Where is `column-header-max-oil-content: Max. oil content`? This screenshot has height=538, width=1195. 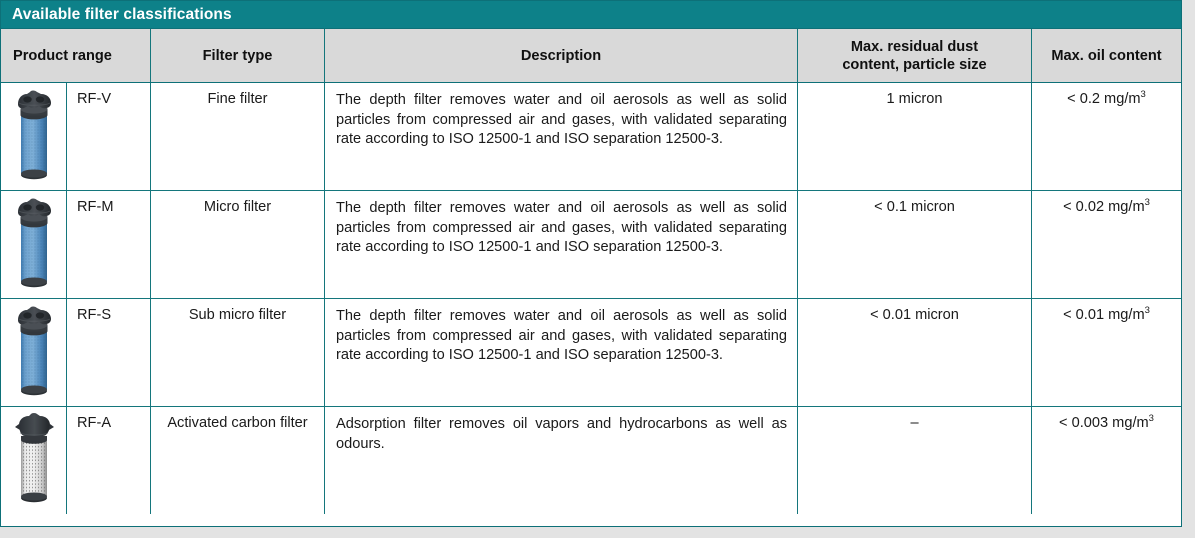
column-header-max-oil-content: Max. oil content is located at coordinates (1106, 55).